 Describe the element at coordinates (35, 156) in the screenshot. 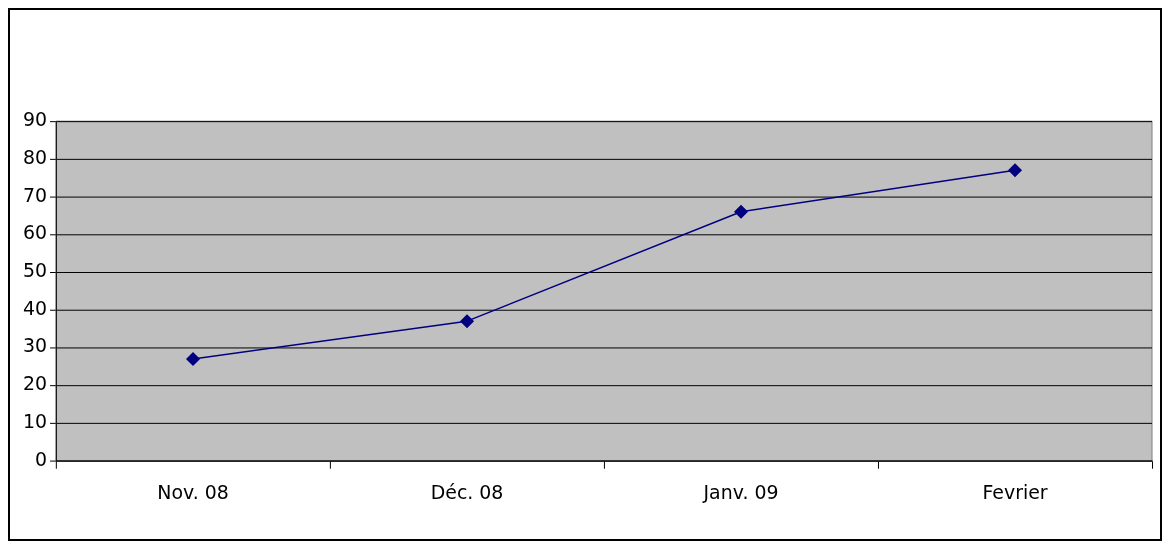

I see `y-tick-label: 80` at that location.